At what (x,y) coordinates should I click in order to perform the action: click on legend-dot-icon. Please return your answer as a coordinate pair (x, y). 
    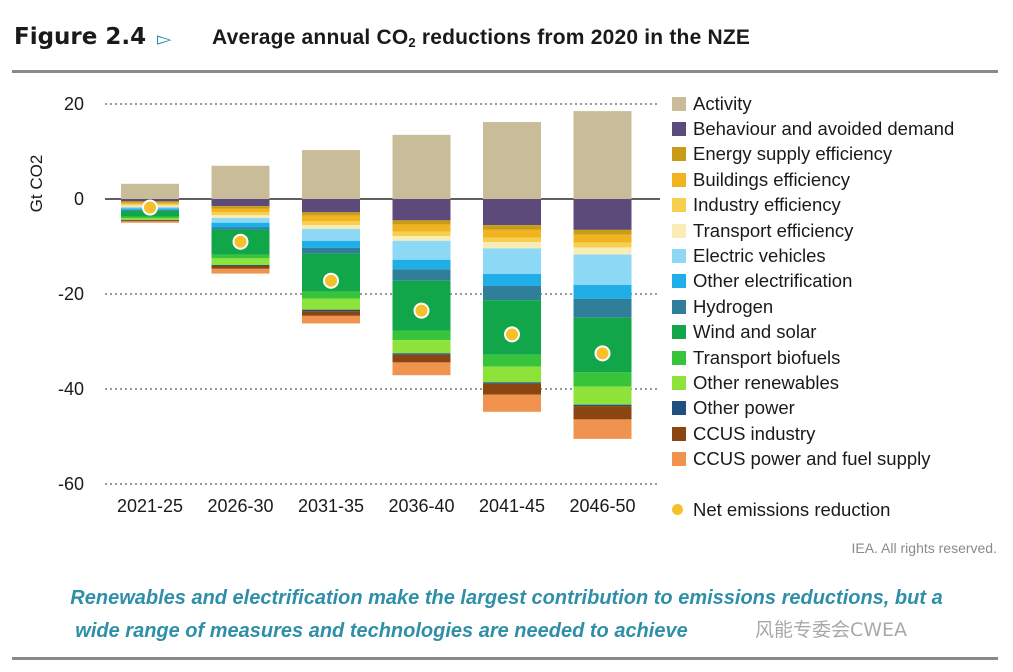
    Looking at the image, I should click on (677, 510).